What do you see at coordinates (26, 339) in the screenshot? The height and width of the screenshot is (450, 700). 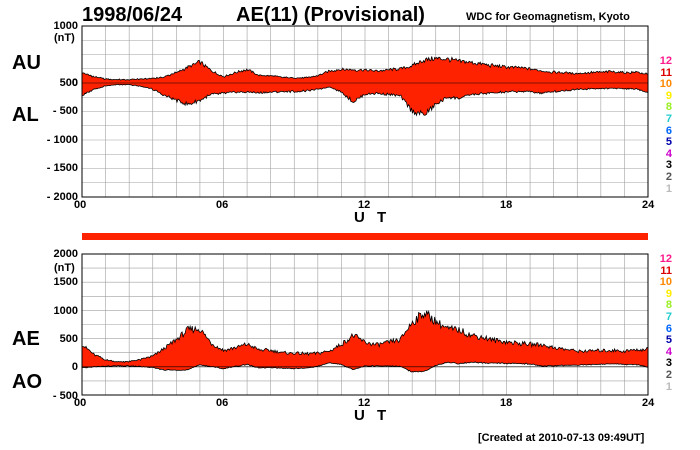 I see `ae-label: AE` at bounding box center [26, 339].